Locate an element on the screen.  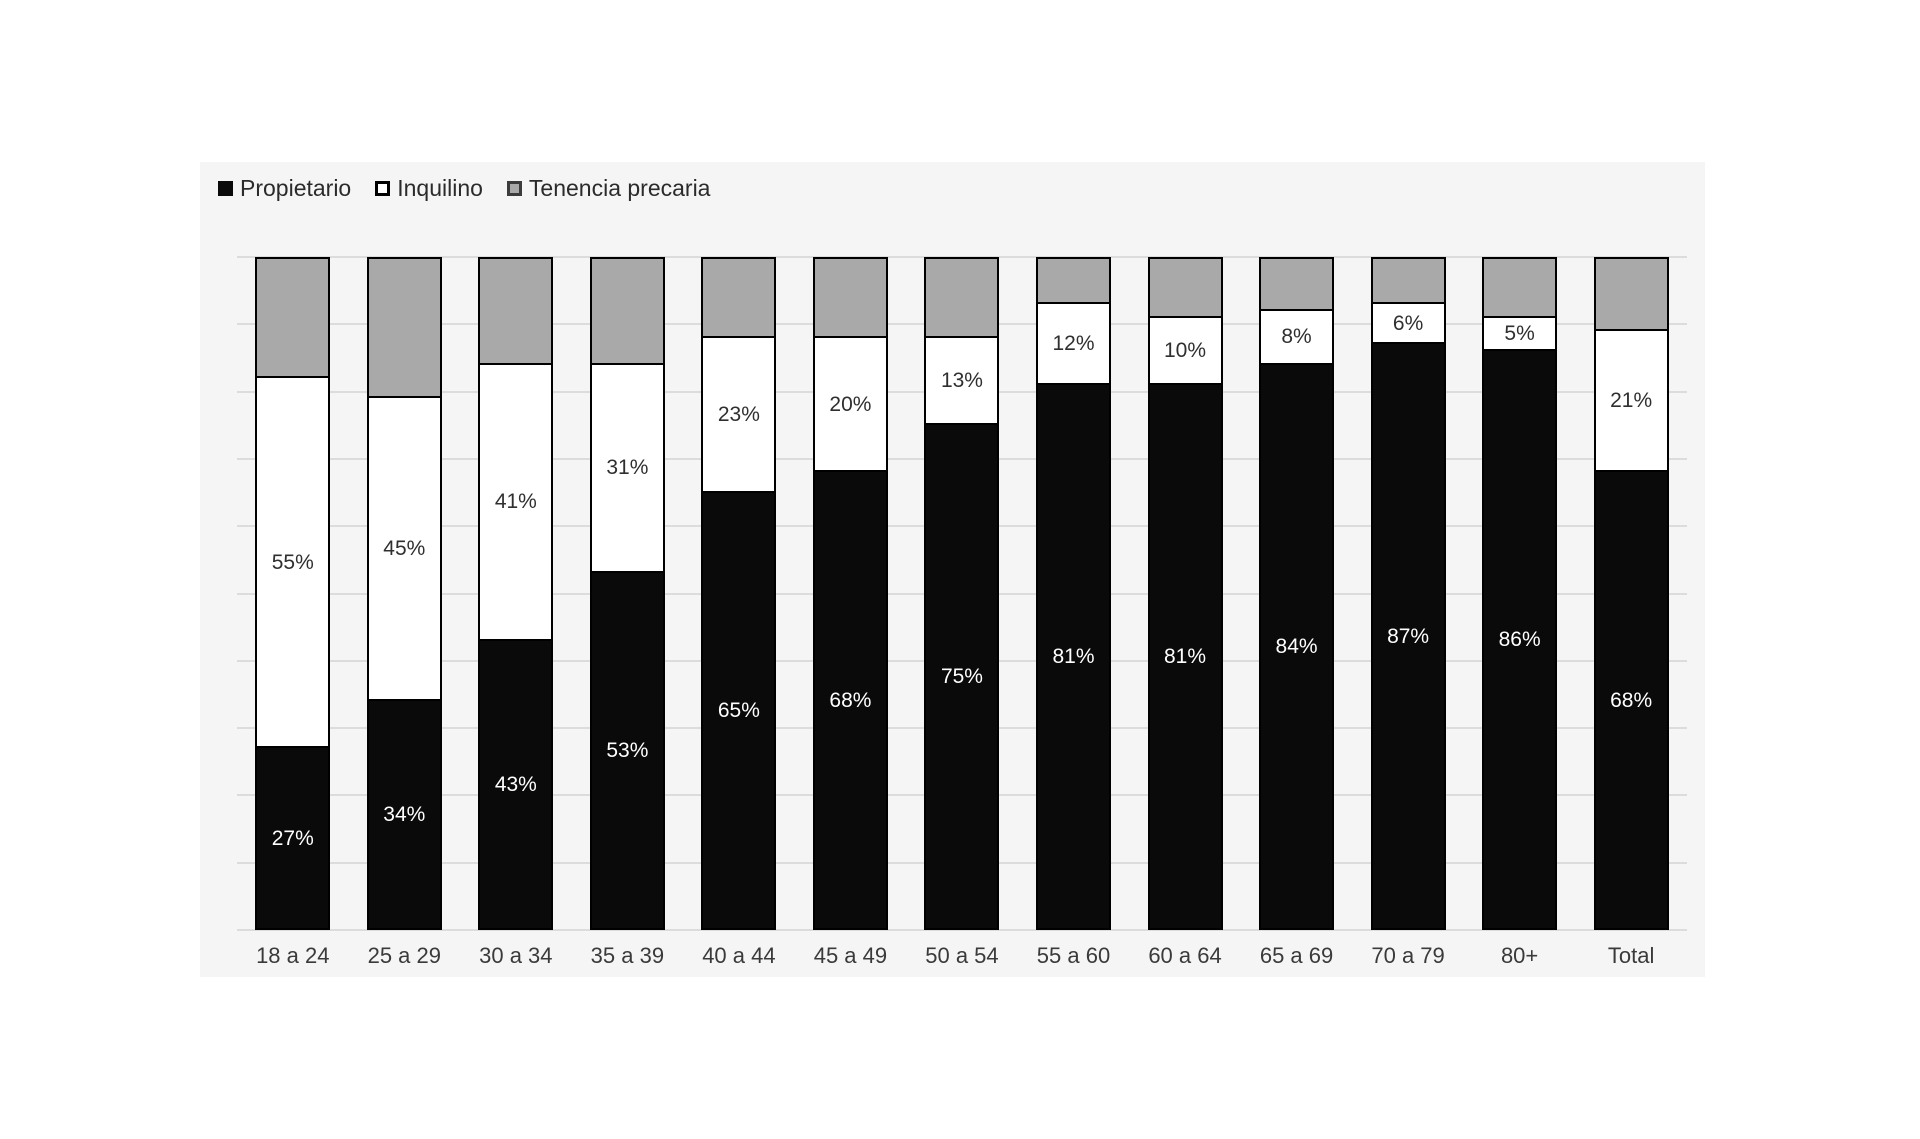
segment-propietario: 75% is located at coordinates (962, 677).